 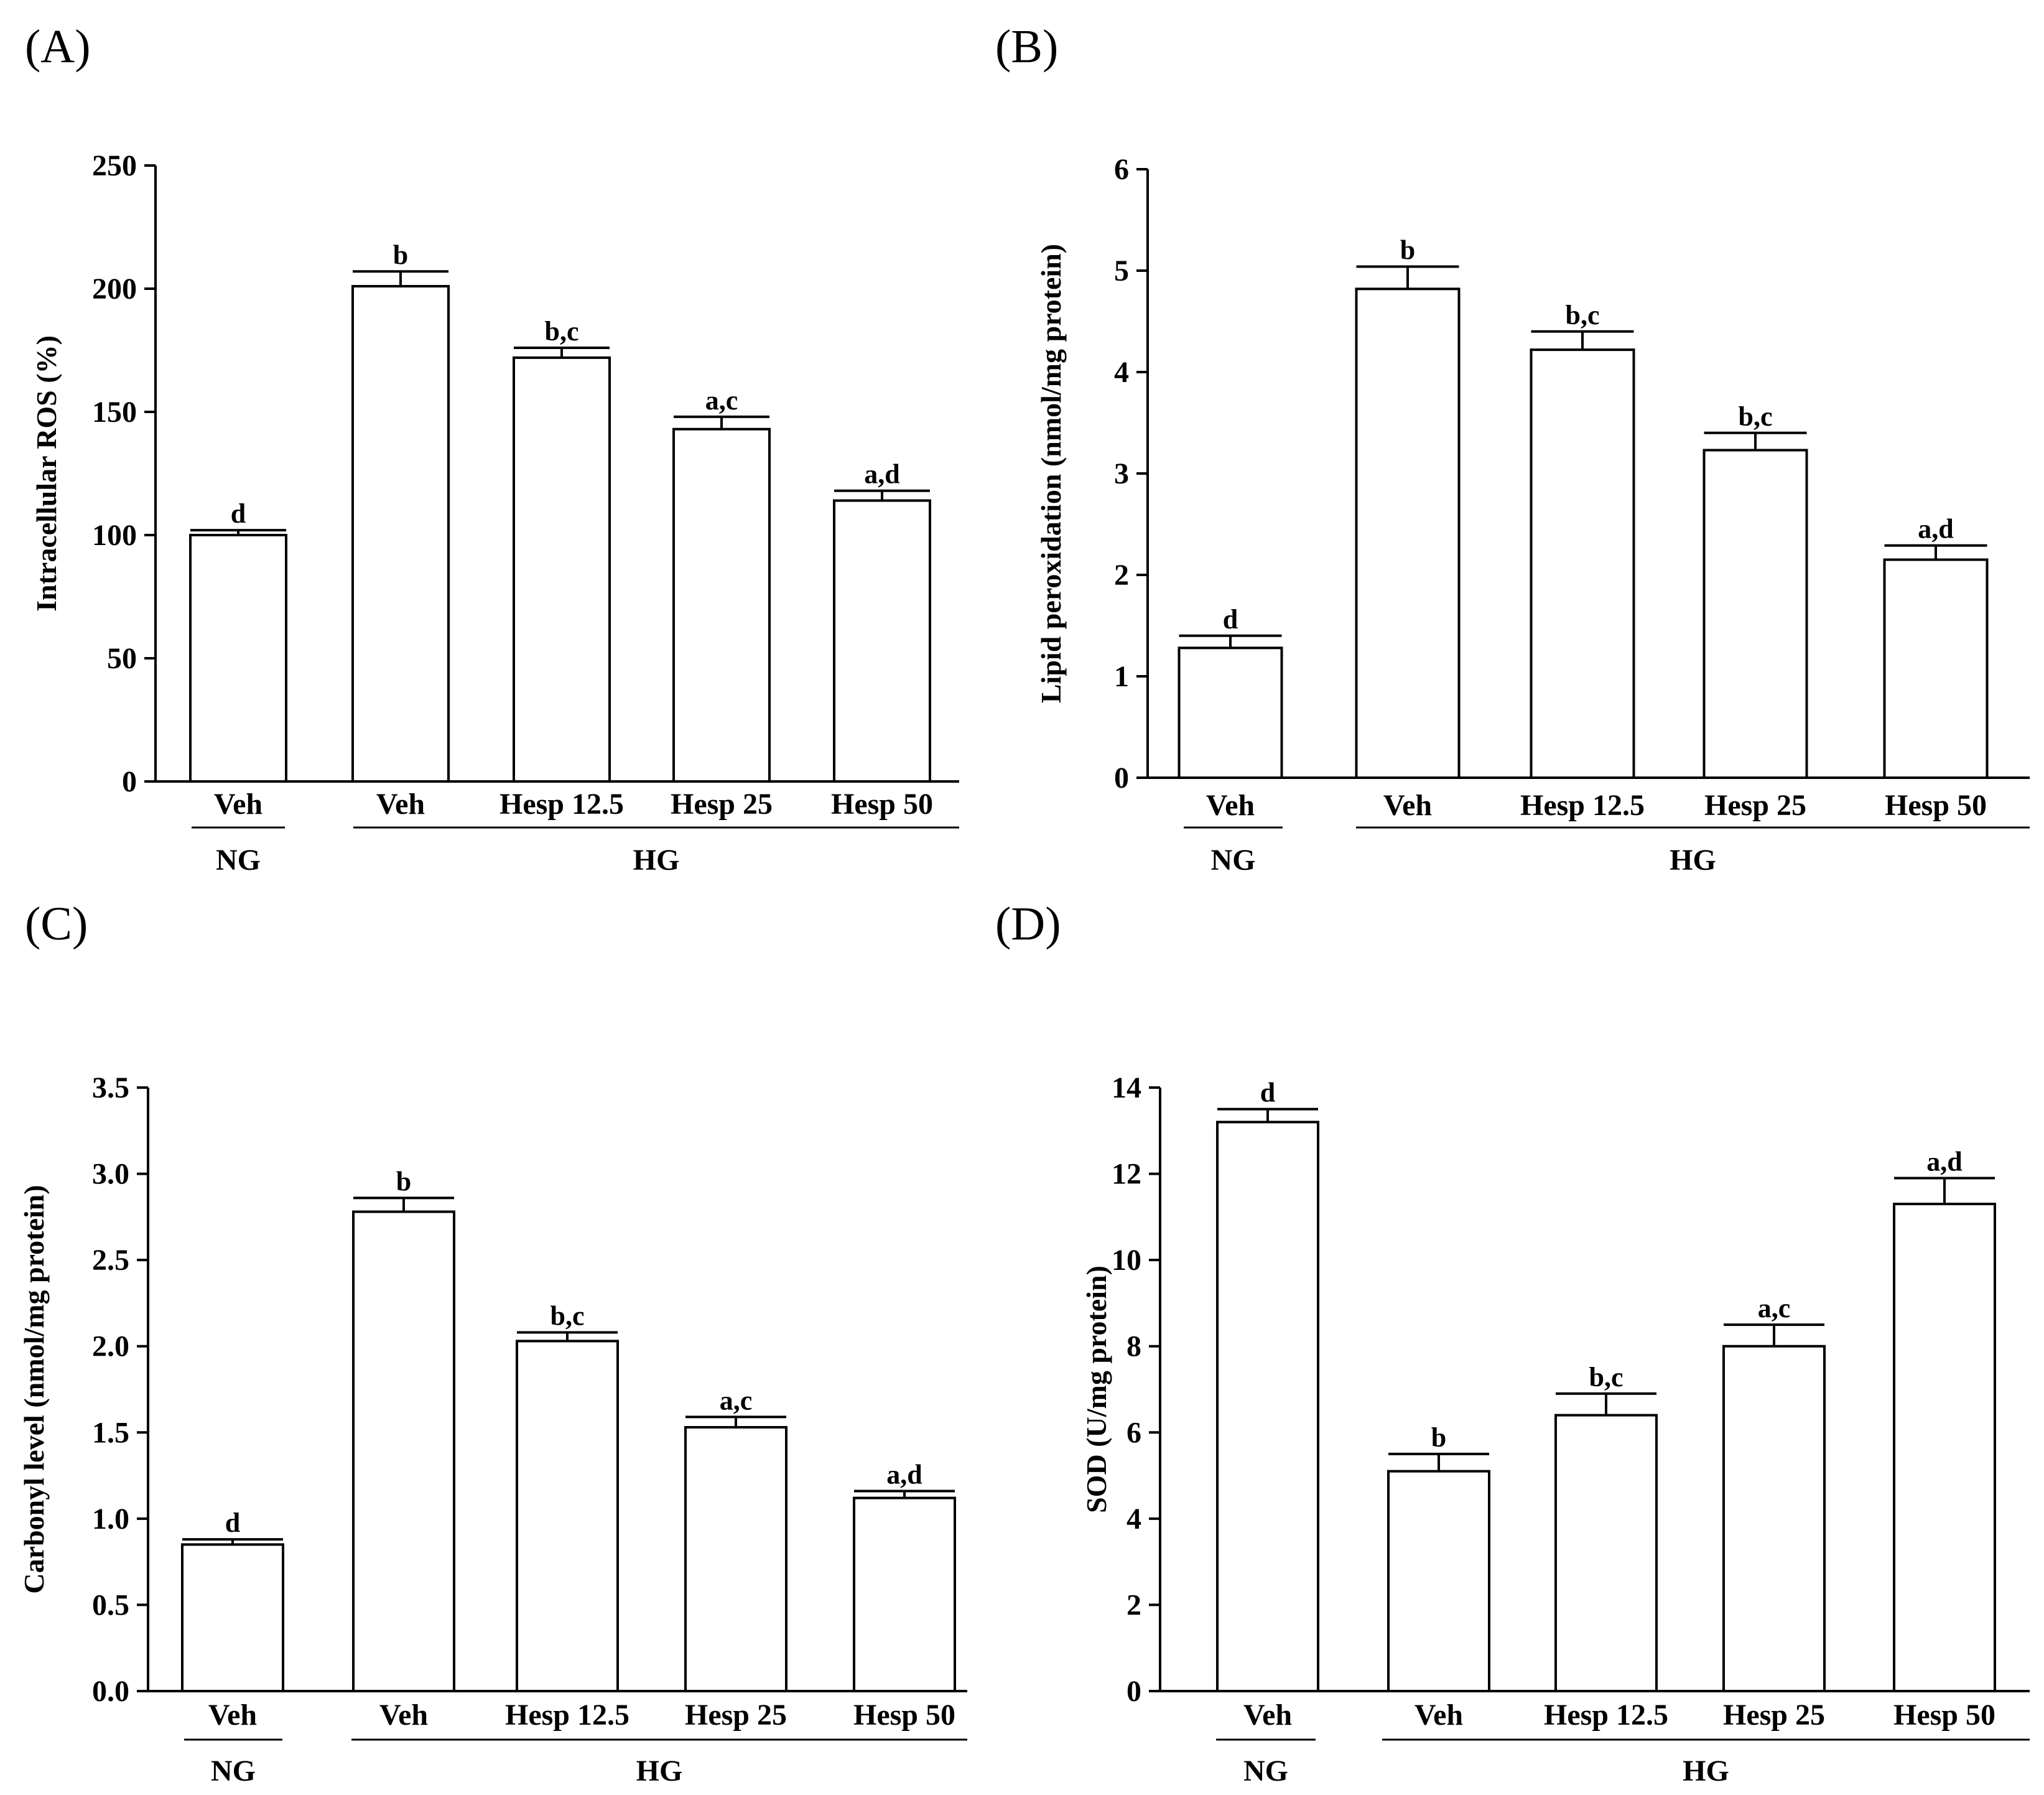 What do you see at coordinates (111, 1346) in the screenshot?
I see `y-tick-label: 2.0` at bounding box center [111, 1346].